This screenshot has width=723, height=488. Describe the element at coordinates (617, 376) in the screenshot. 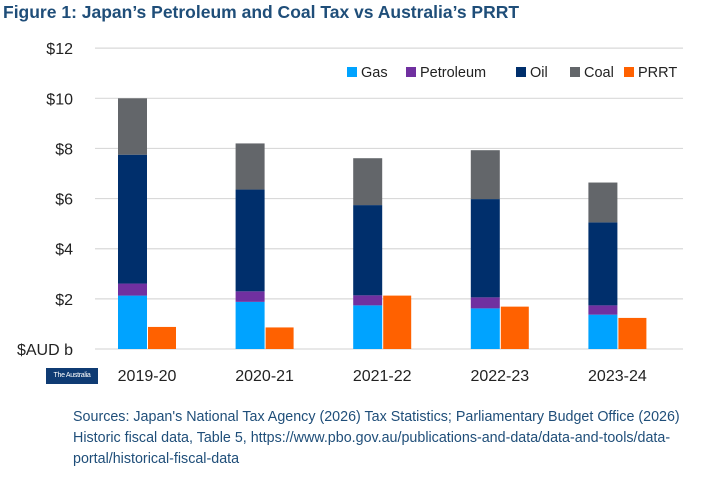

I see `x-tick-label: 2023-24` at that location.